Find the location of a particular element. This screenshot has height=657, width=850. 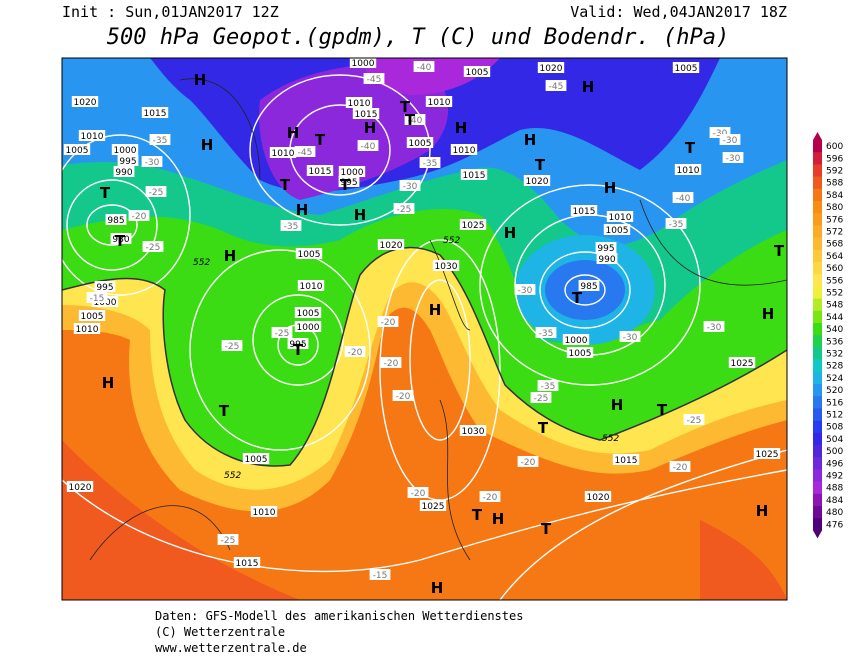

colorbar-label: 484 is located at coordinates (834, 501).